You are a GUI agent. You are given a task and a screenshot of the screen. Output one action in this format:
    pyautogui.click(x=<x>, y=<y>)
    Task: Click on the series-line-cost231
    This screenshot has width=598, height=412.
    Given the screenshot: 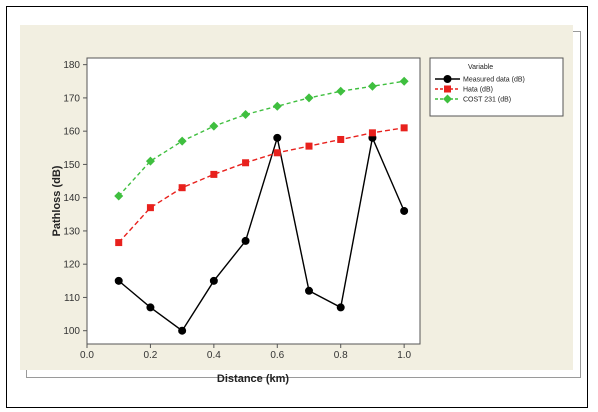 What is the action you would take?
    pyautogui.click(x=261, y=138)
    